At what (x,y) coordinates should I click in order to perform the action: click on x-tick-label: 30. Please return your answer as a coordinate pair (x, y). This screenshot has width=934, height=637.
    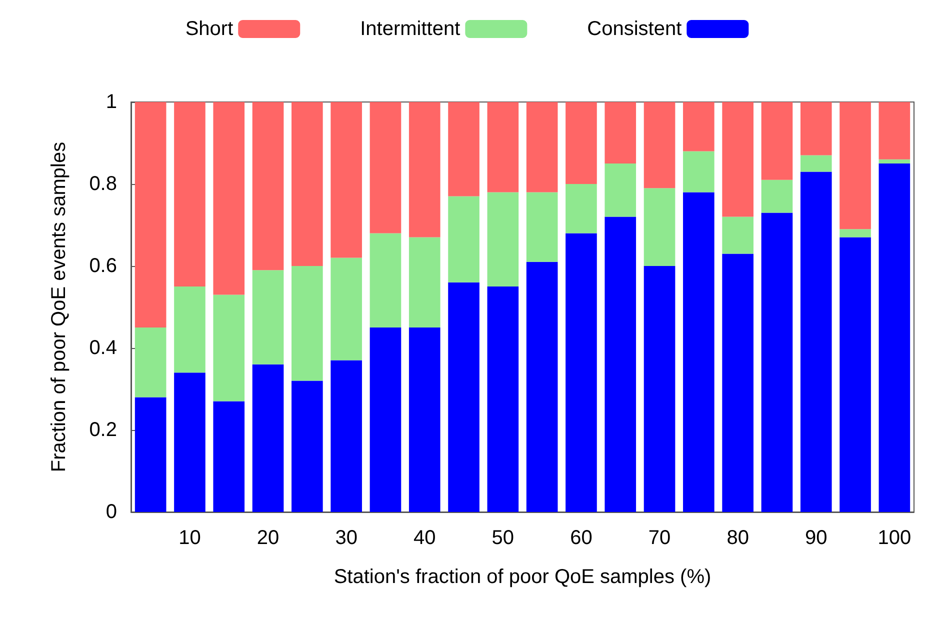
    Looking at the image, I should click on (346, 538).